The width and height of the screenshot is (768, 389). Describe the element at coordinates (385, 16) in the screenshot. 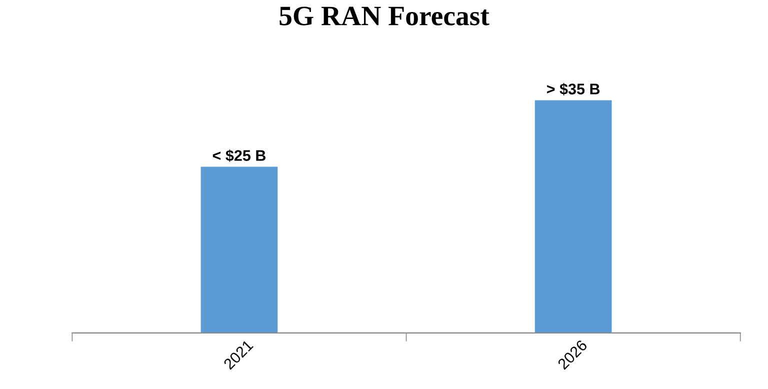

I see `chart-title: 5G RAN Forecast` at that location.